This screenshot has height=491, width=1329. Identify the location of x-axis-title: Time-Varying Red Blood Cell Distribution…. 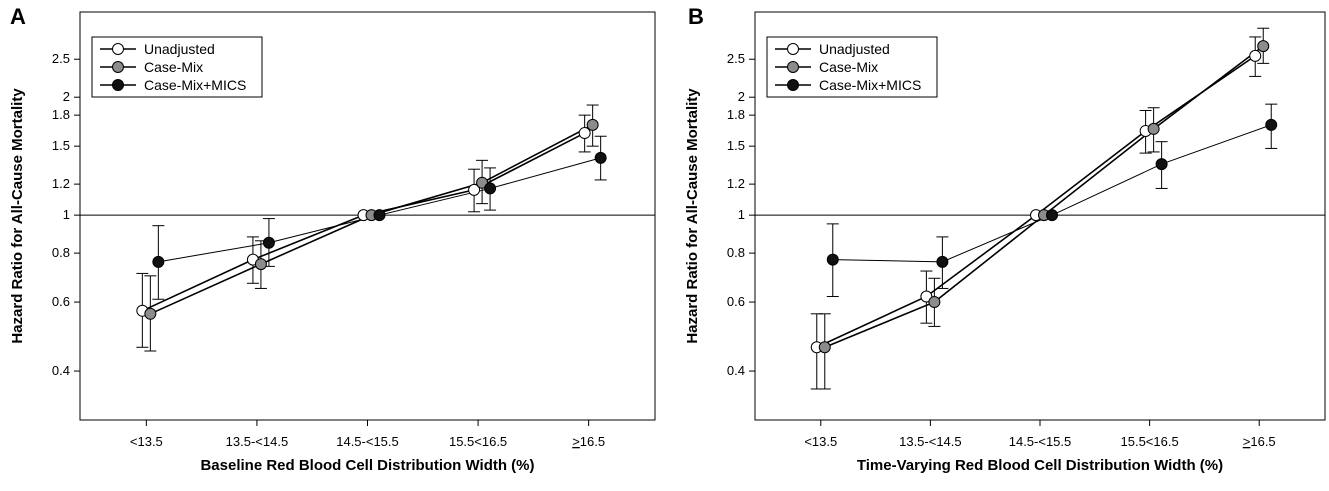
(1040, 465).